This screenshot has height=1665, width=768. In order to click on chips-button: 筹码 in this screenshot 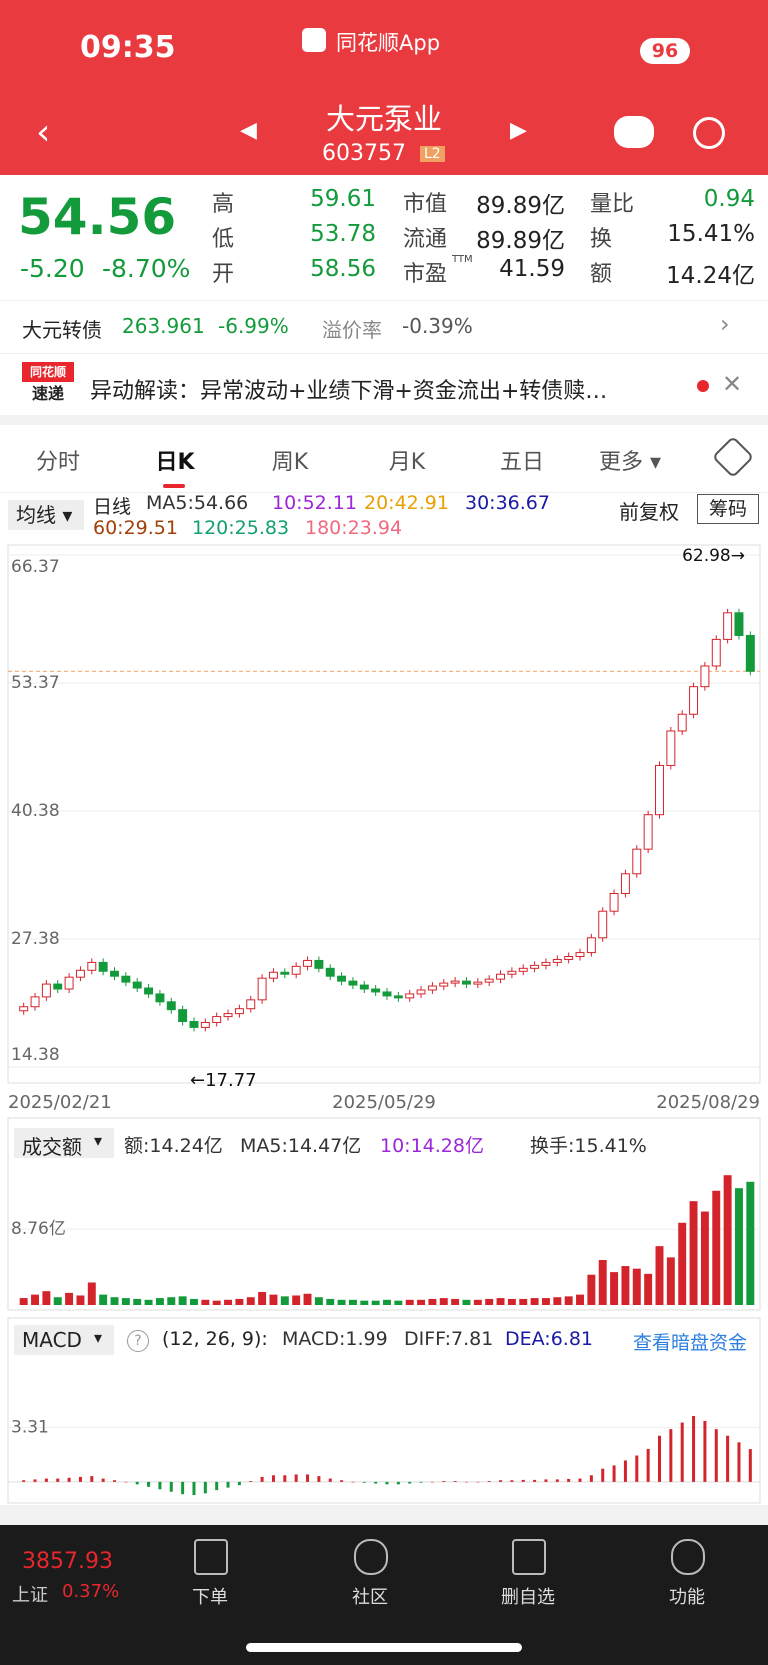, I will do `click(728, 509)`.